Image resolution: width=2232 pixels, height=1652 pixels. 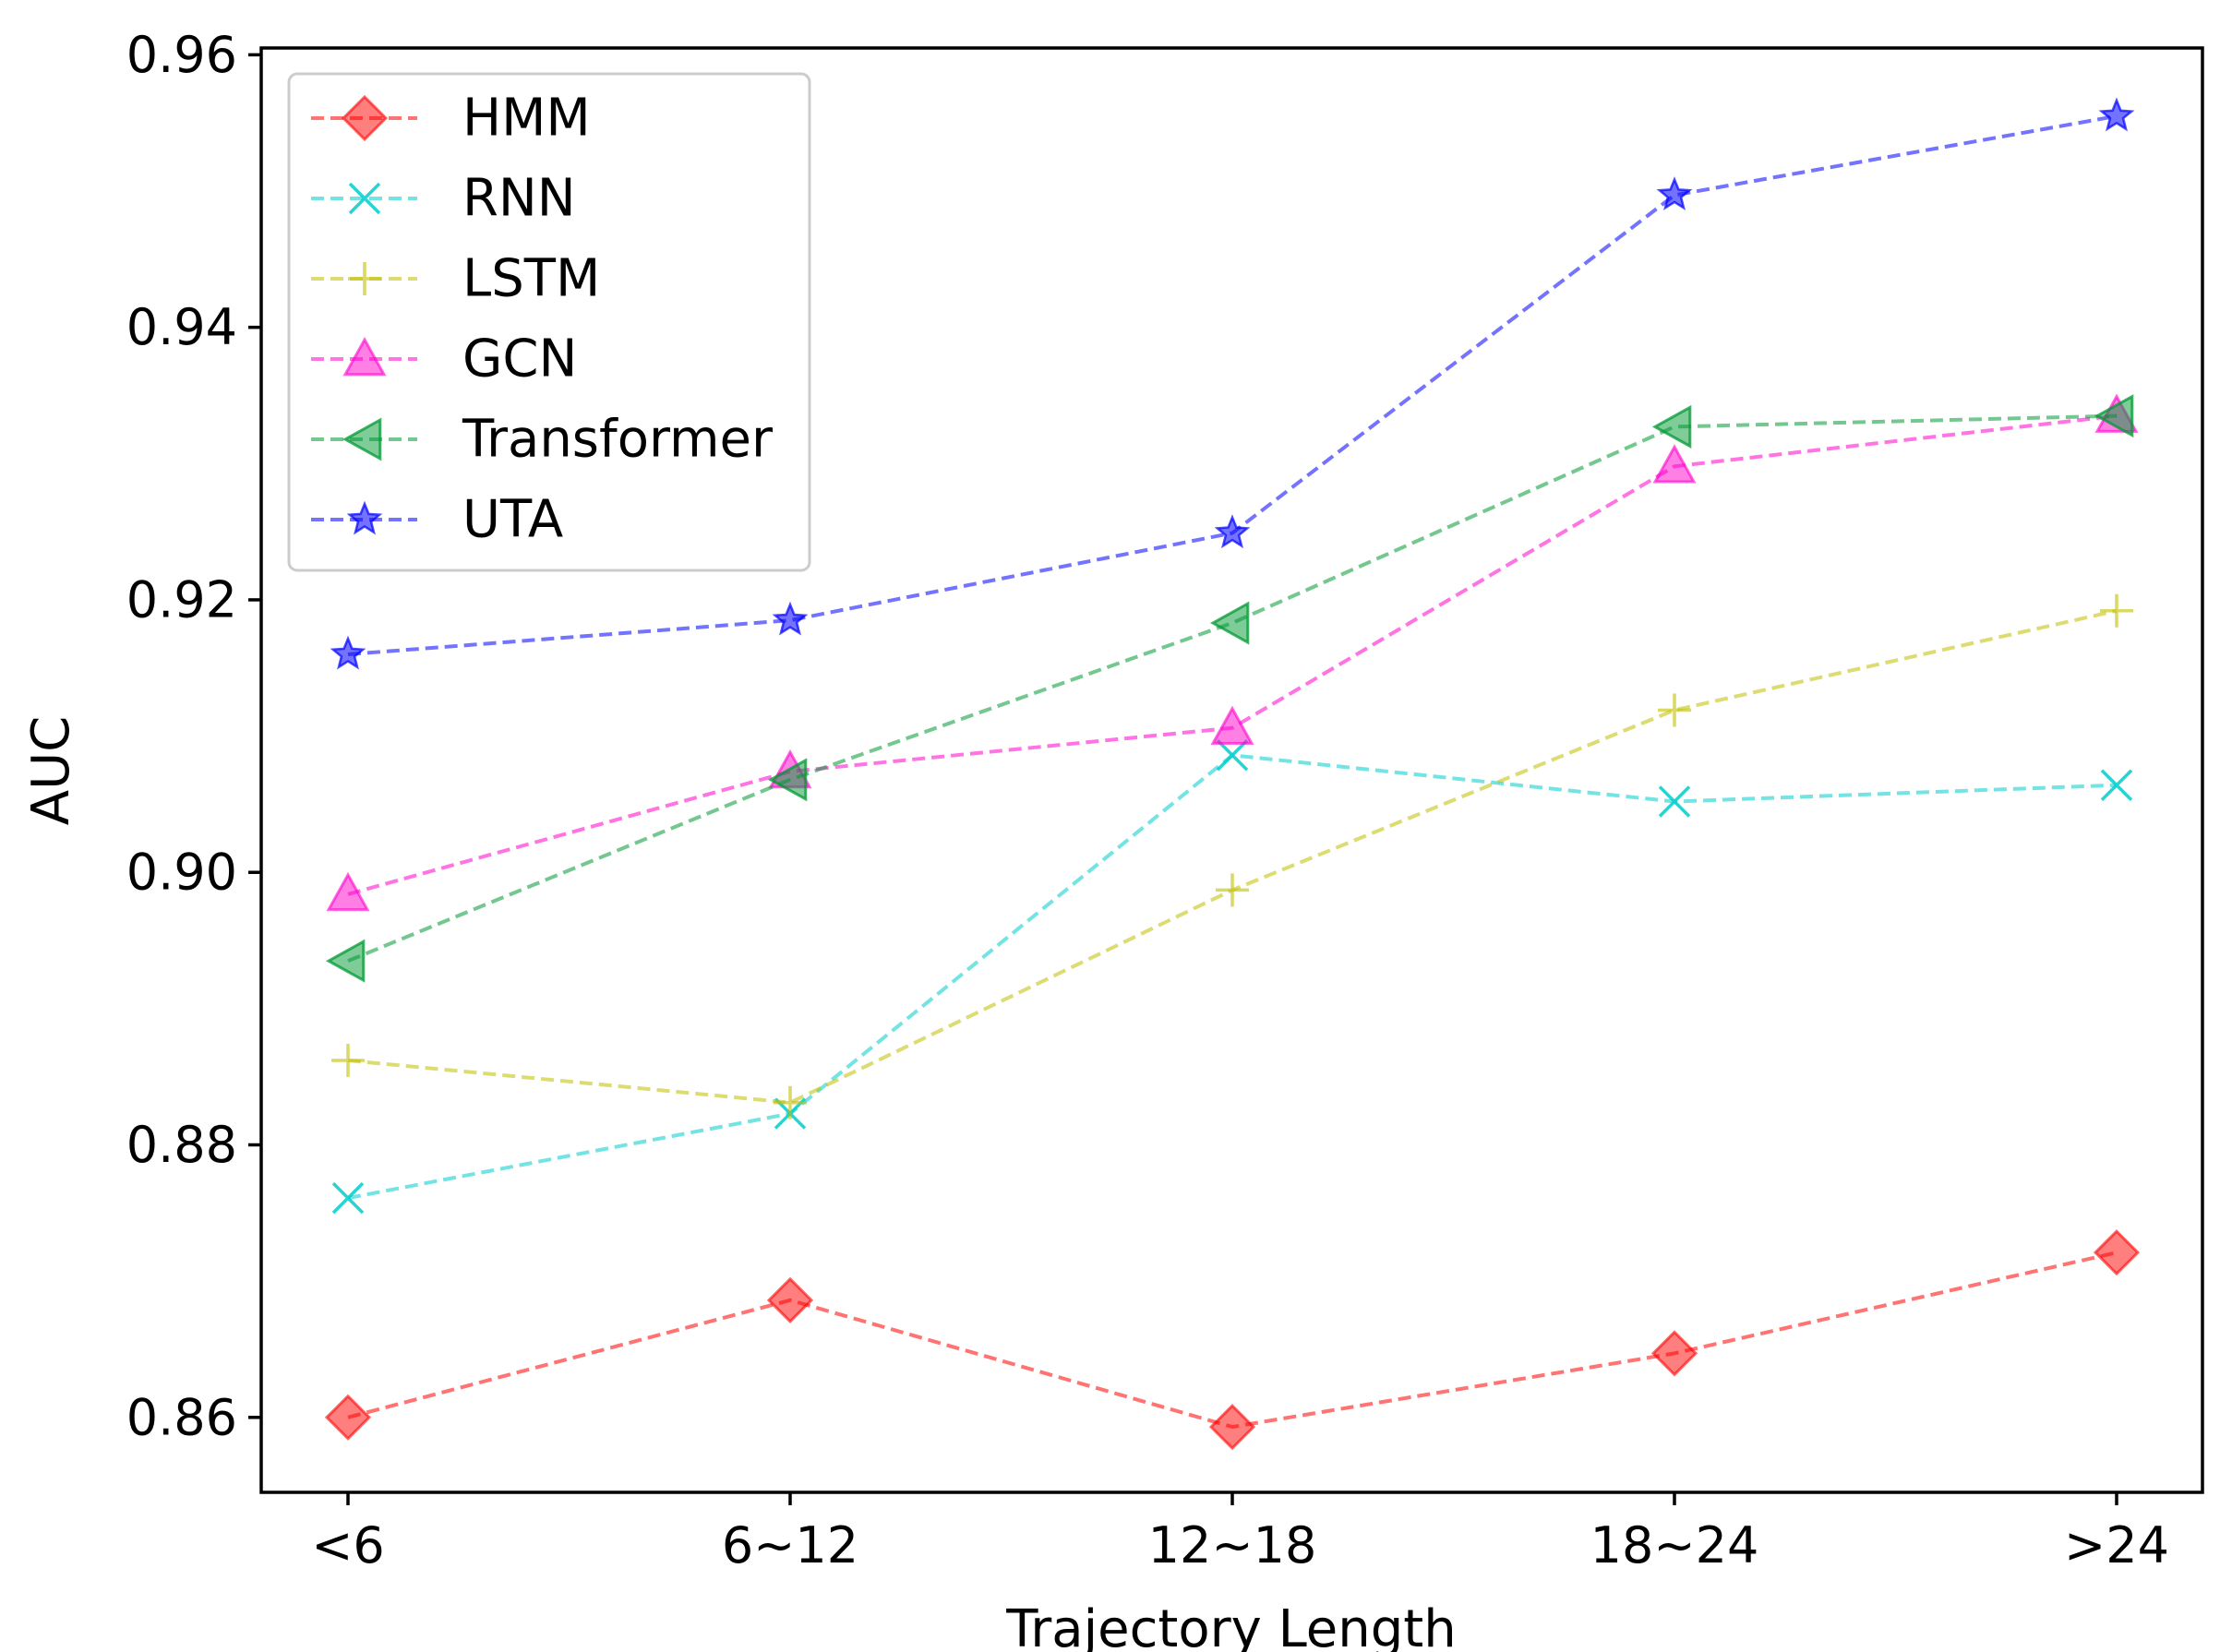 I want to click on legend-item-hmm: HMM, so click(x=451, y=119).